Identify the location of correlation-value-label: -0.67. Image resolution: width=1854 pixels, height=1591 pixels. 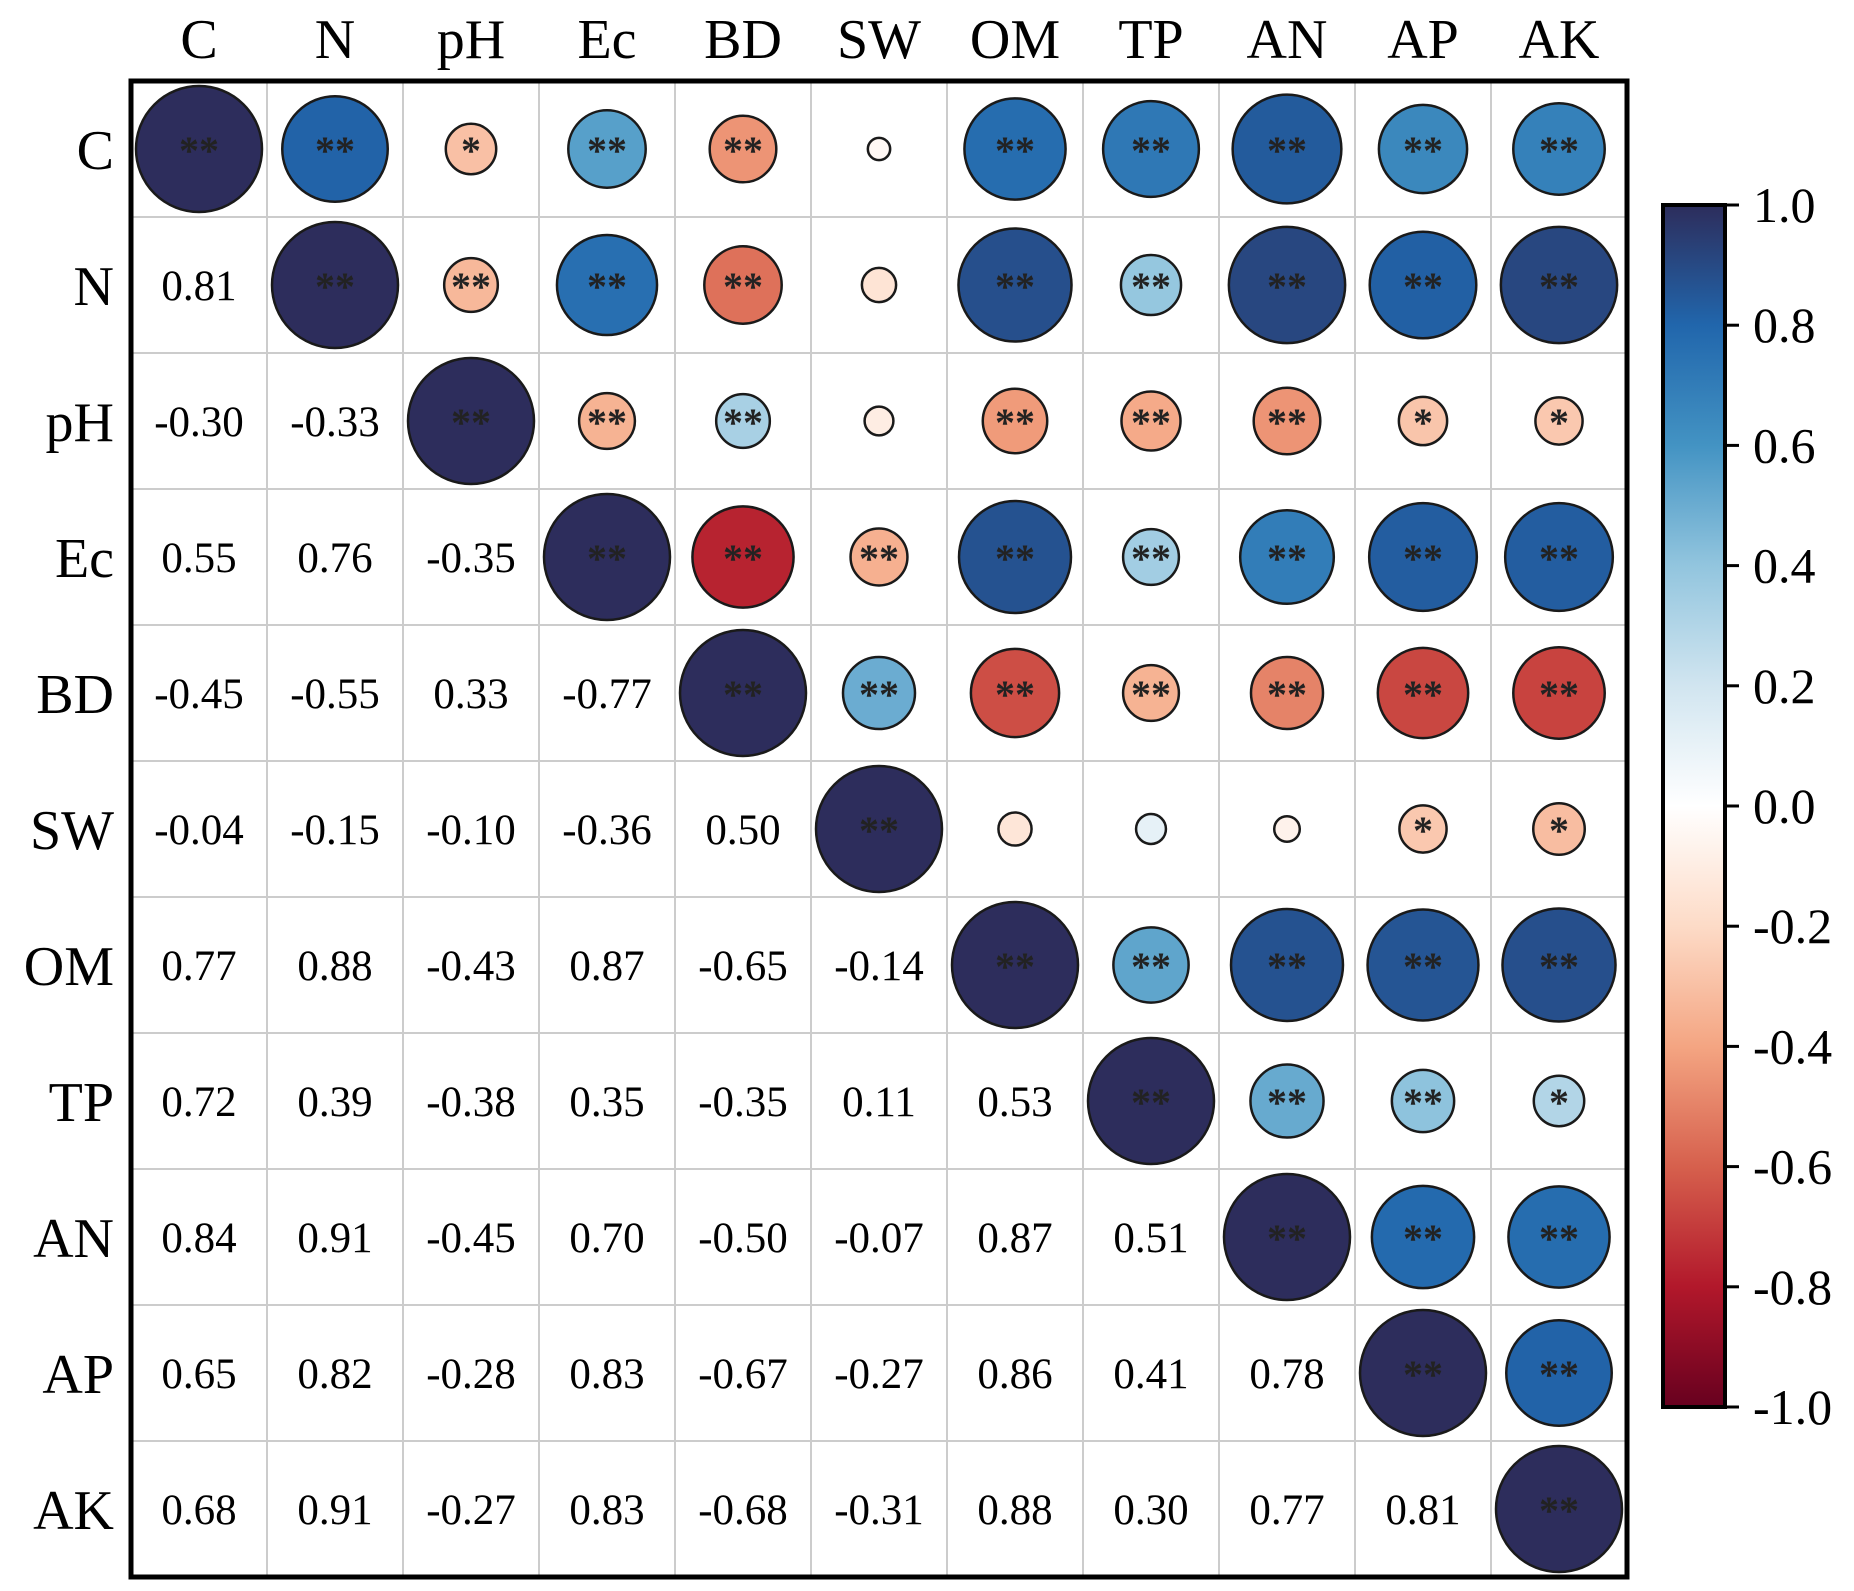
(743, 1374).